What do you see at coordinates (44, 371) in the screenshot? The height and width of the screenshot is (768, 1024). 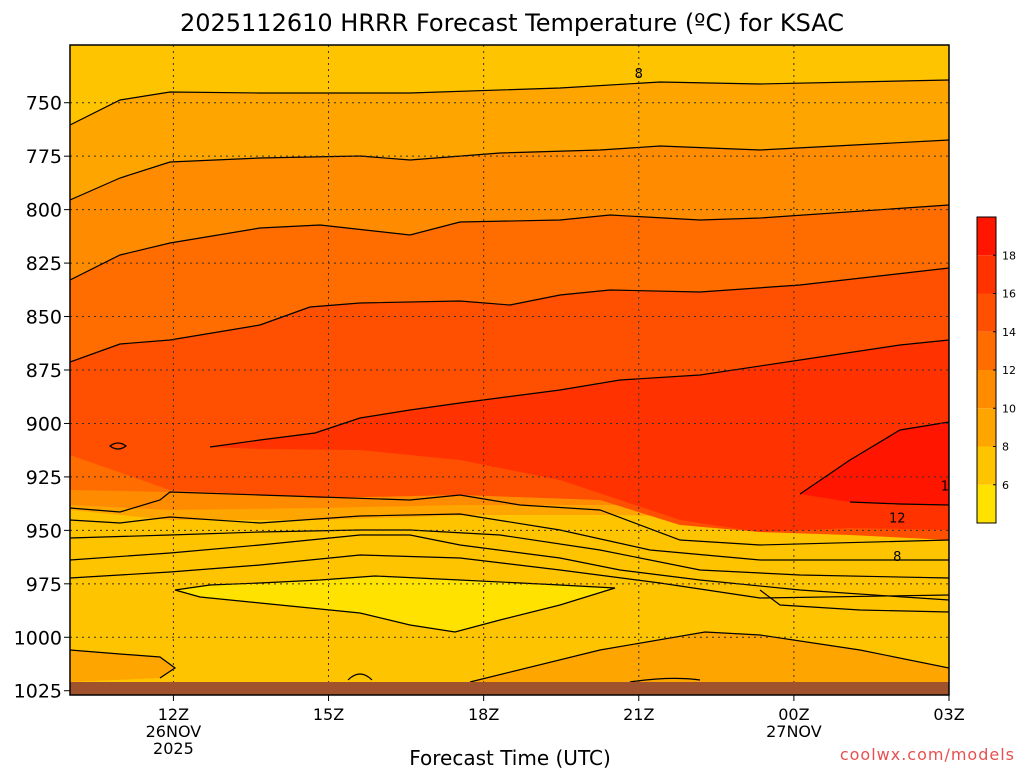 I see `y-tick-label: 875` at bounding box center [44, 371].